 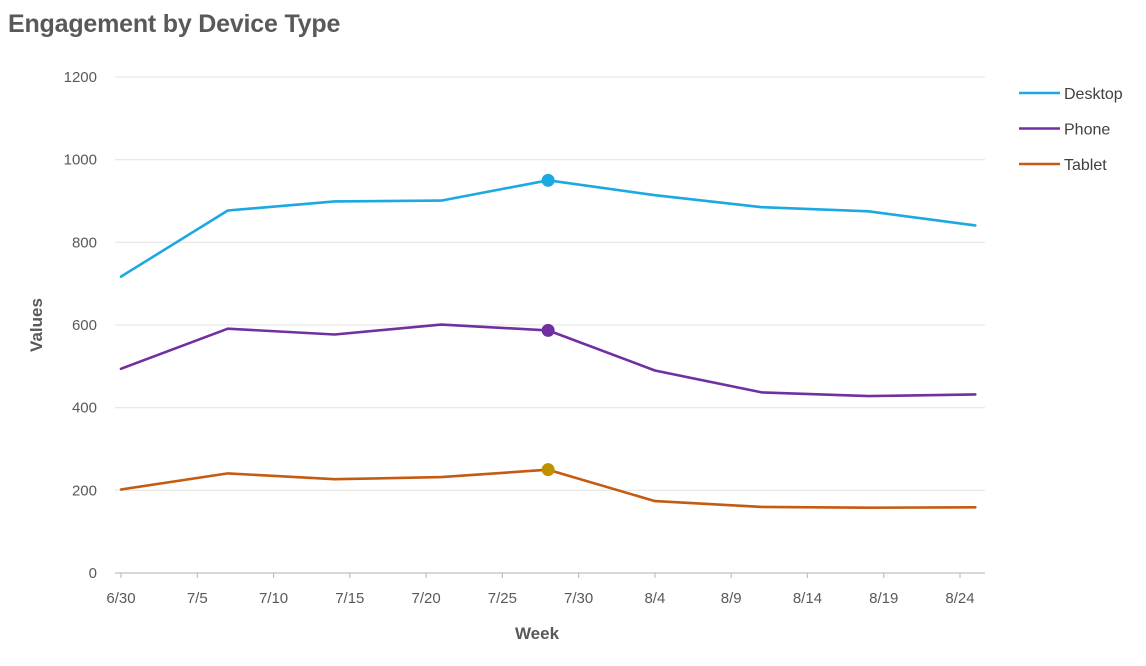 What do you see at coordinates (502, 598) in the screenshot?
I see `x-tick-label: 7/25` at bounding box center [502, 598].